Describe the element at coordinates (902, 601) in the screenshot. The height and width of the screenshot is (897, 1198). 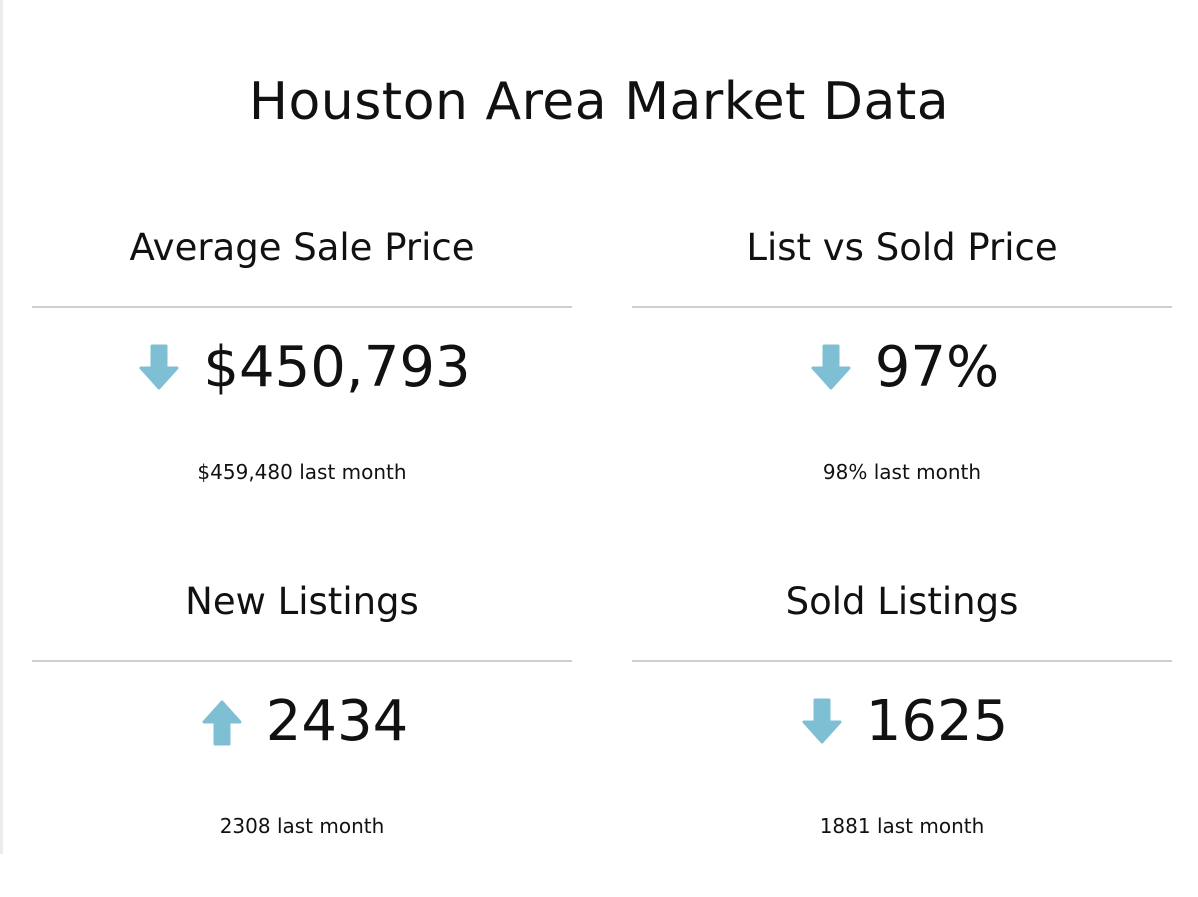
I see `metric-title: Sold Listings` at that location.